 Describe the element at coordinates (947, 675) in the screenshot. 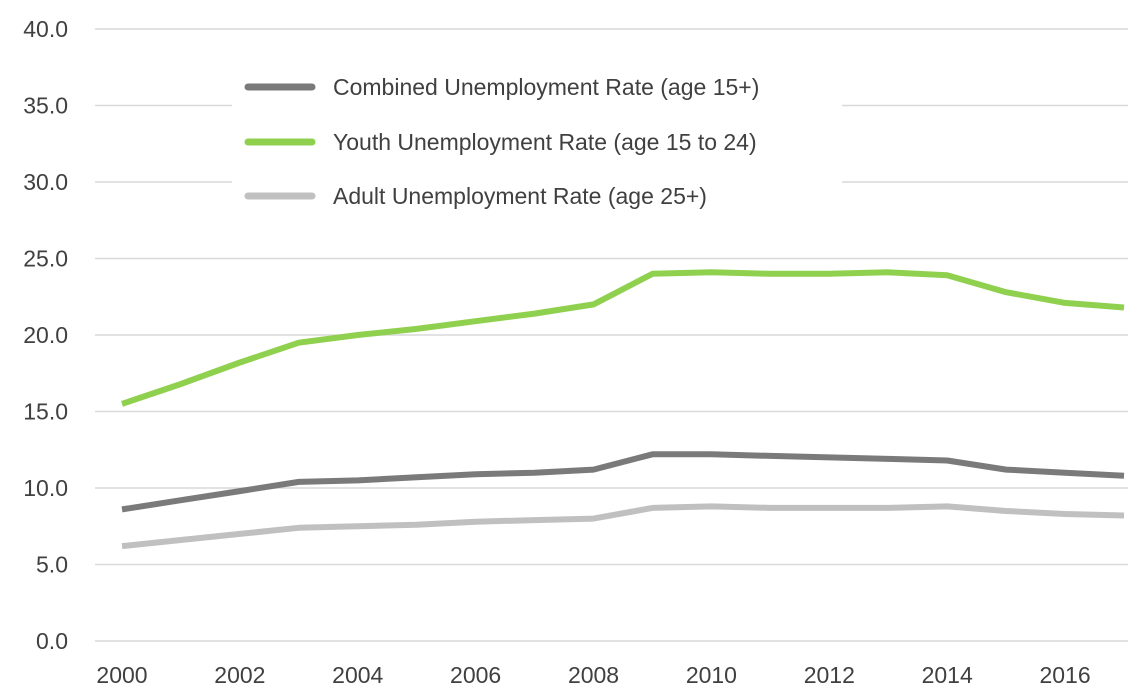

I see `x-tick-label: 2014` at that location.